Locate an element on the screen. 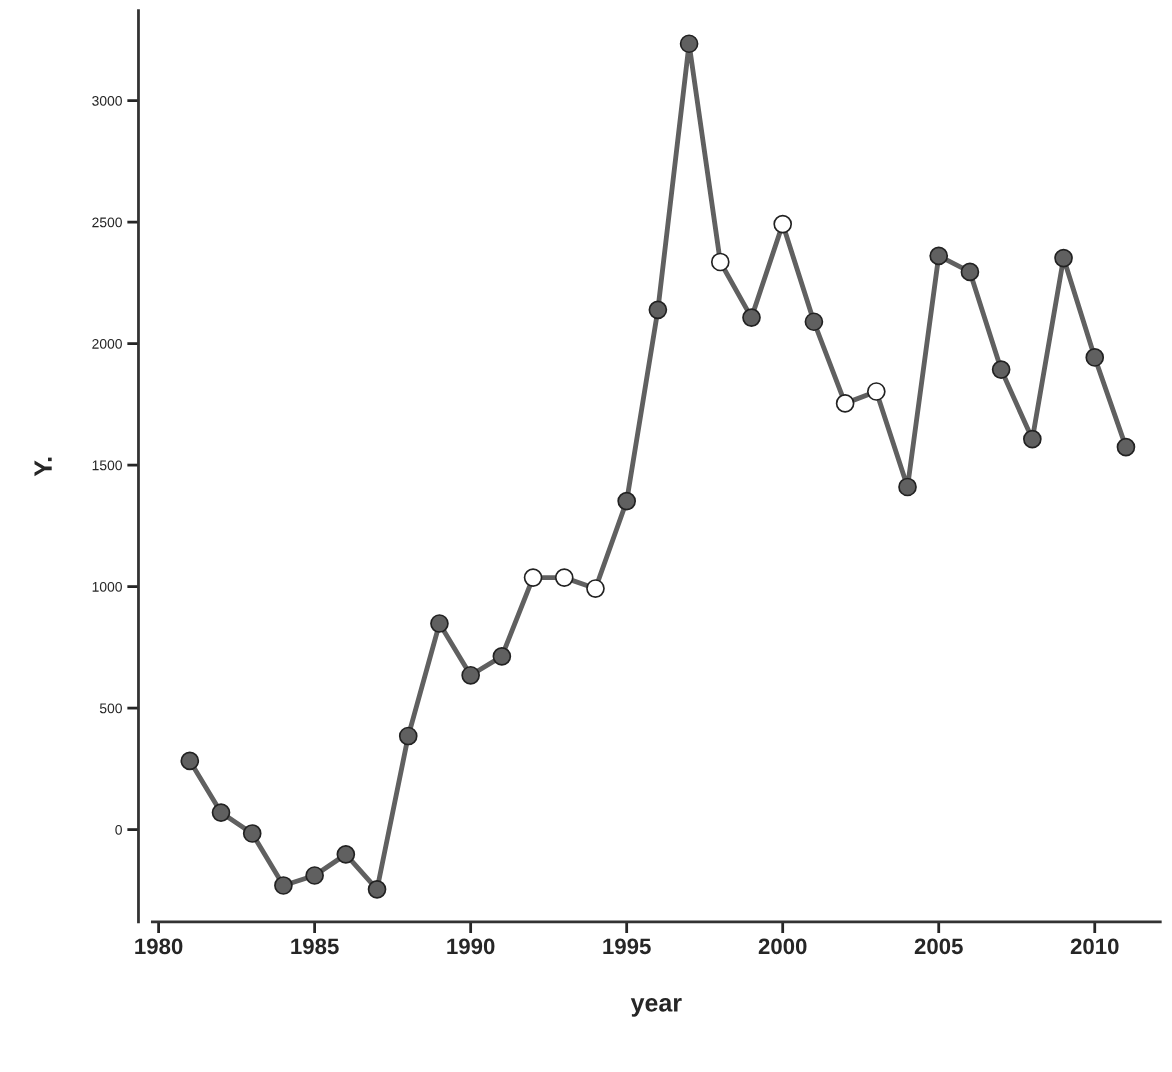 This screenshot has width=1172, height=1072. x-tick-label: 2005 is located at coordinates (938, 946).